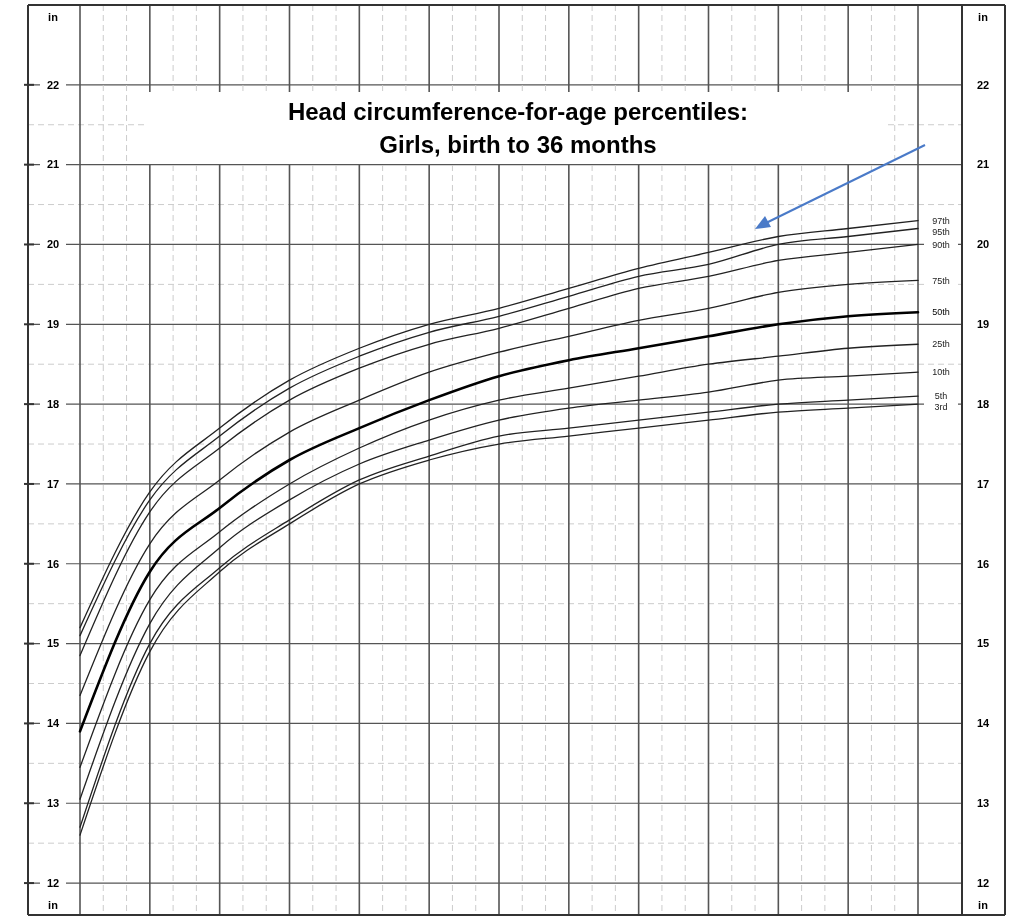  What do you see at coordinates (941, 244) in the screenshot?
I see `series-label: 90th` at bounding box center [941, 244].